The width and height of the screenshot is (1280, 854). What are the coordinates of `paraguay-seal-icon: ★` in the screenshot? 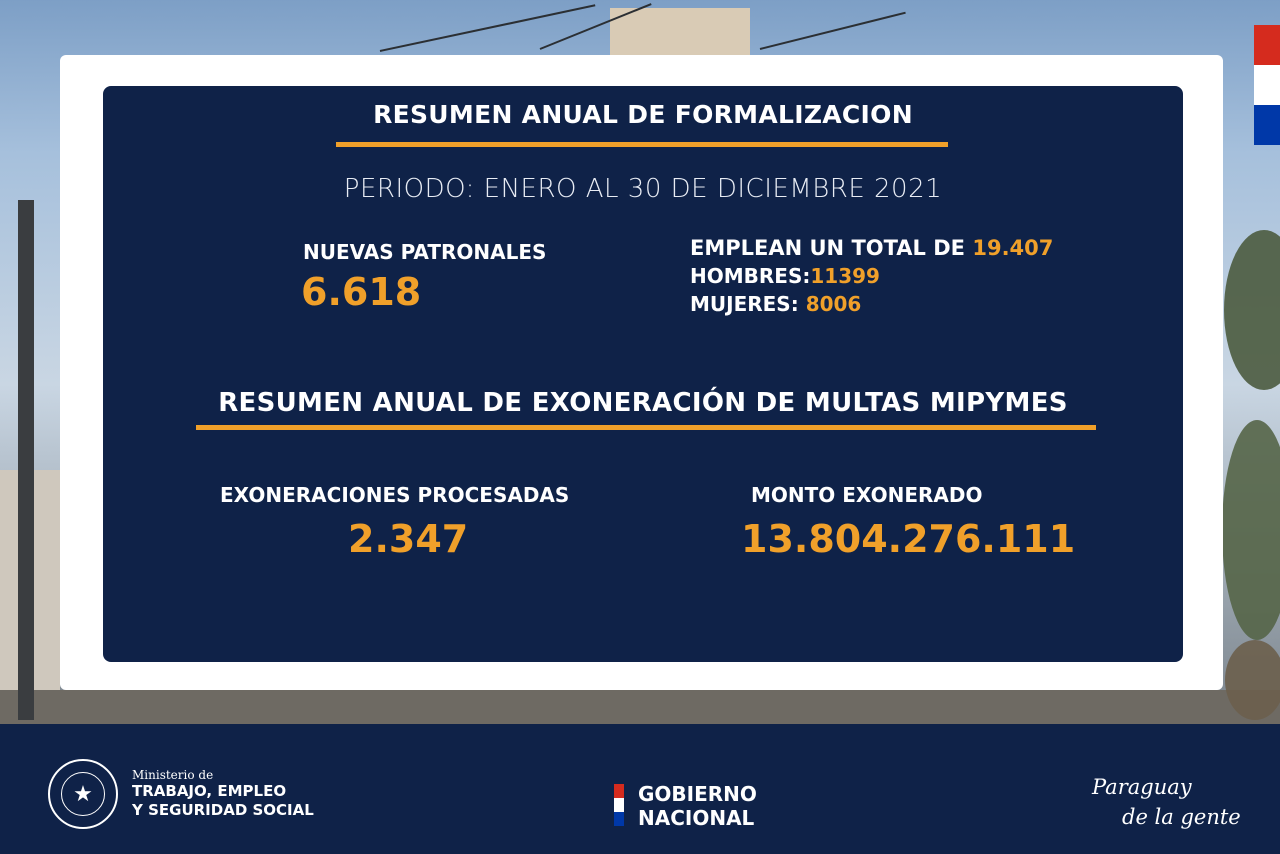 It's located at (83, 794).